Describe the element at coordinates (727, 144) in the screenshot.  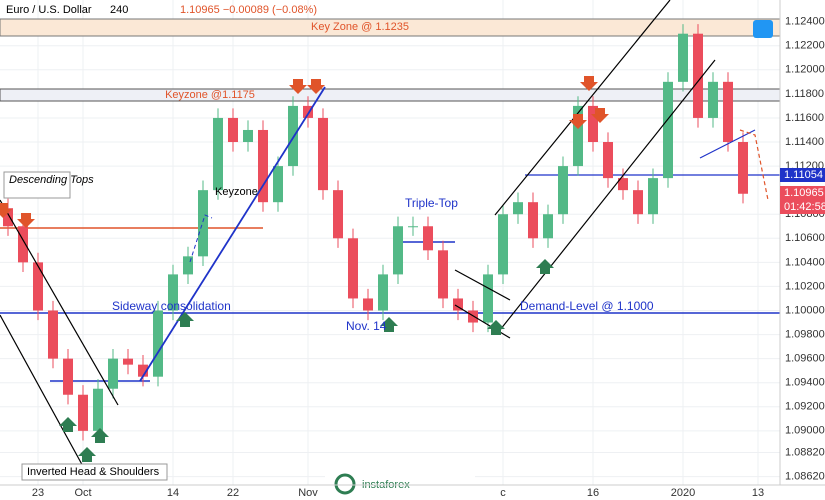
I see `trend-line` at that location.